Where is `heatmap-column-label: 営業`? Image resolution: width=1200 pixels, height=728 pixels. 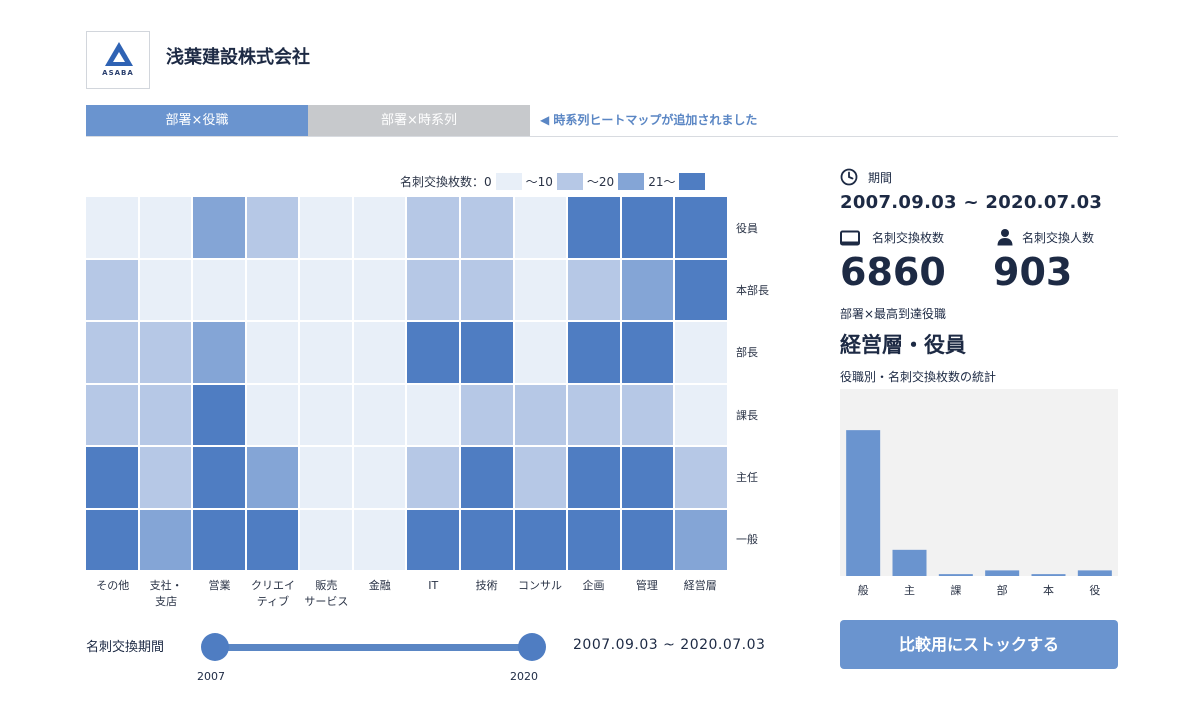
heatmap-column-label: 営業 is located at coordinates (219, 585).